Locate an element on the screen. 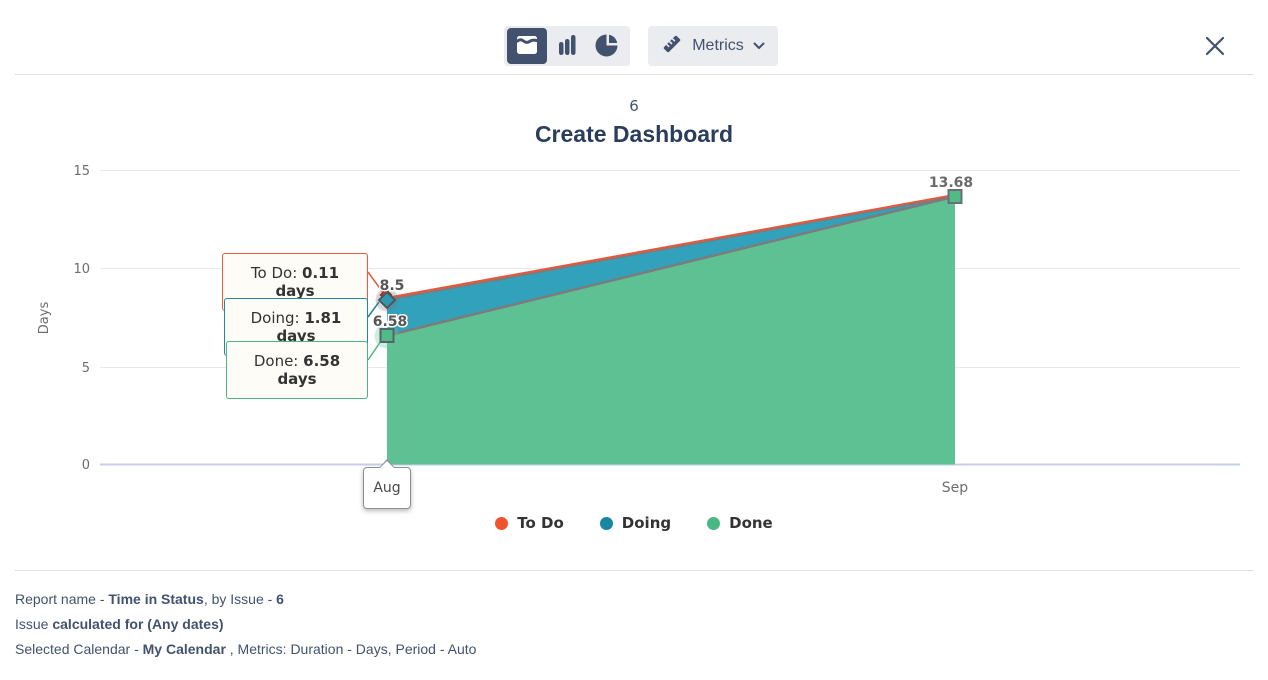 This screenshot has height=680, width=1268. x-tick-aug: Aug is located at coordinates (387, 488).